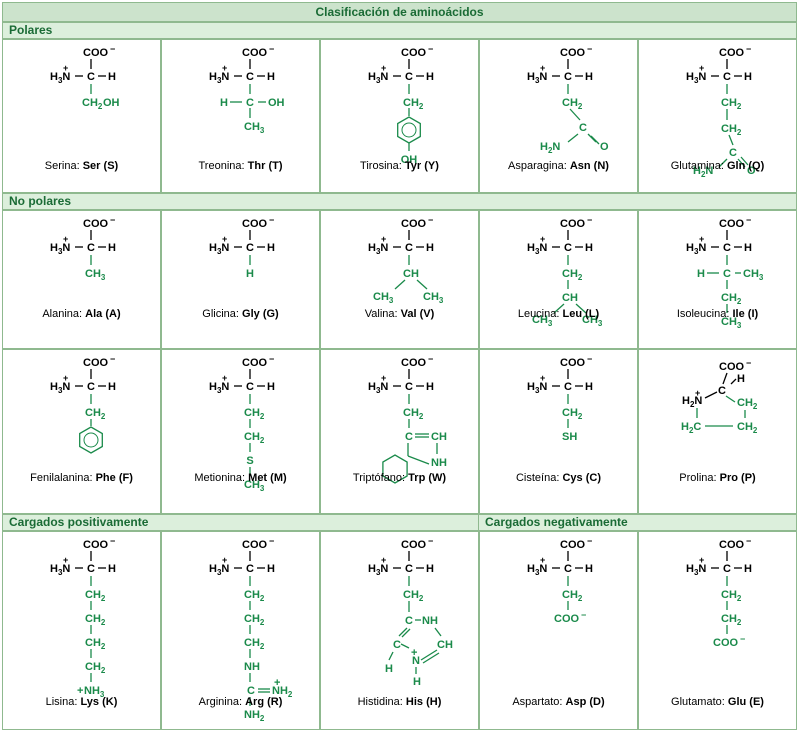 Image resolution: width=800 pixels, height=733 pixels. What do you see at coordinates (251, 314) in the screenshot?
I see `amino-acid-abbr3: Gly` at bounding box center [251, 314].